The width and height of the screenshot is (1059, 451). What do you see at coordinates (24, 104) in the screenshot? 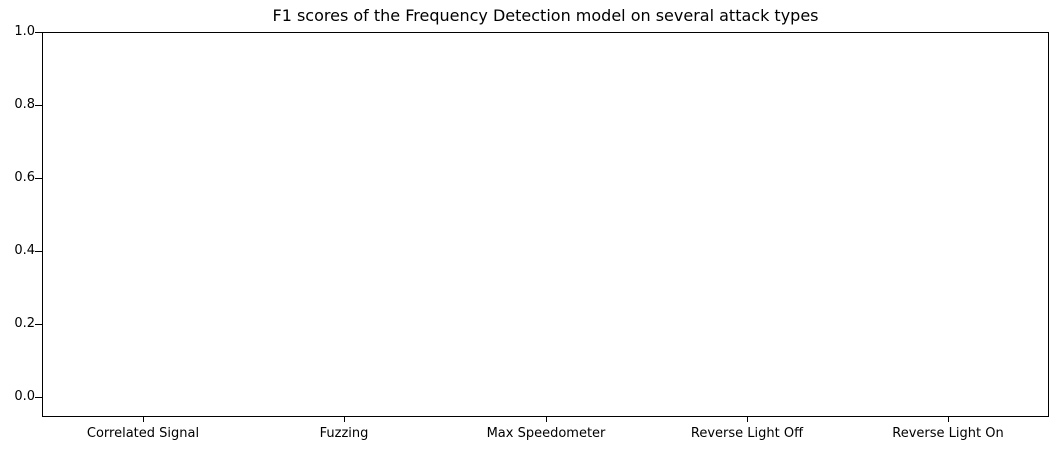
I see `y-tick-label: 0.8` at bounding box center [24, 104].